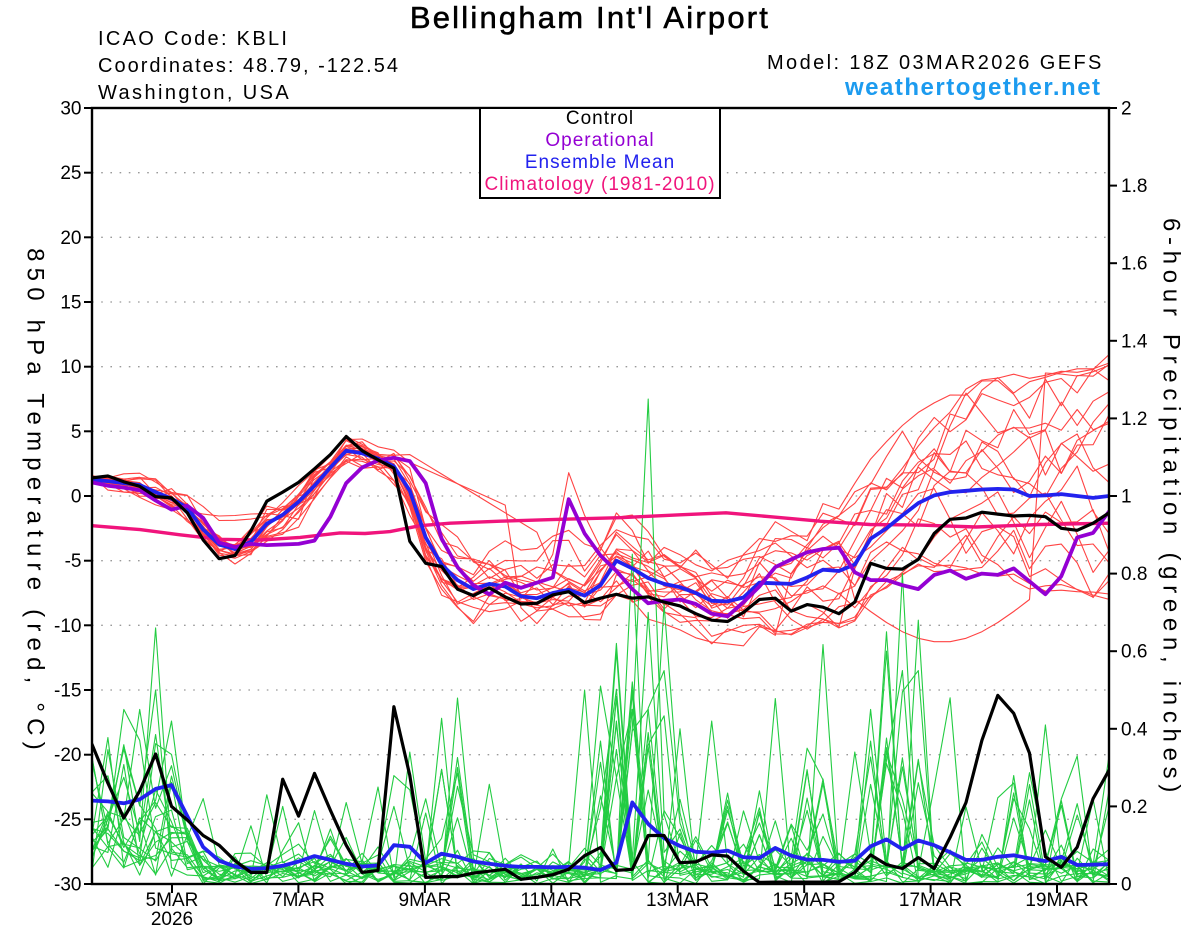 This screenshot has height=932, width=1200. What do you see at coordinates (67, 755) in the screenshot?
I see `svg-text: -20` at bounding box center [67, 755].